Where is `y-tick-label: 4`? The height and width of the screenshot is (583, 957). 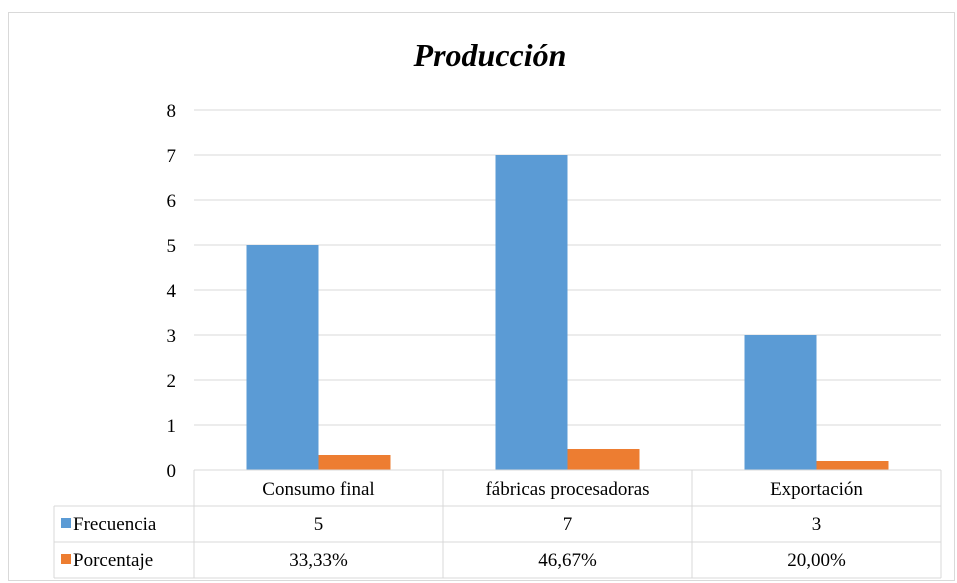
y-tick-label: 4 is located at coordinates (172, 291).